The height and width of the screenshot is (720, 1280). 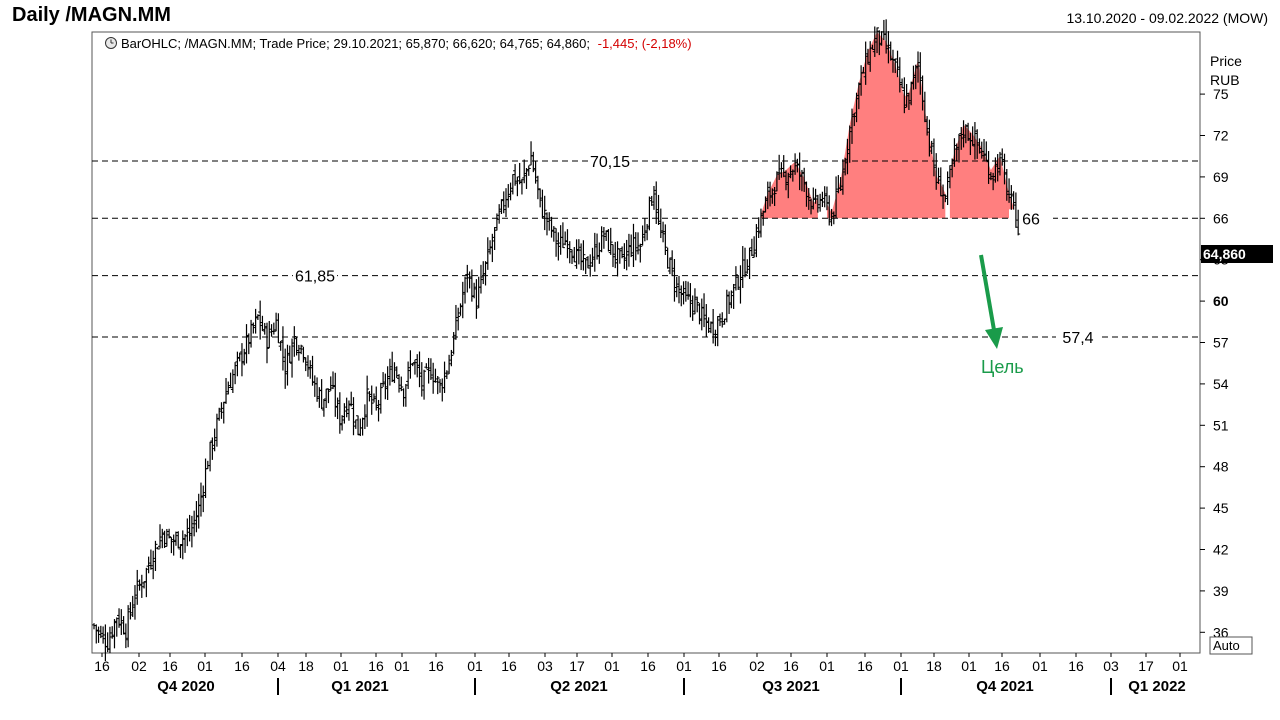 What do you see at coordinates (1237, 254) in the screenshot?
I see `last-price-badge: 64,860` at bounding box center [1237, 254].